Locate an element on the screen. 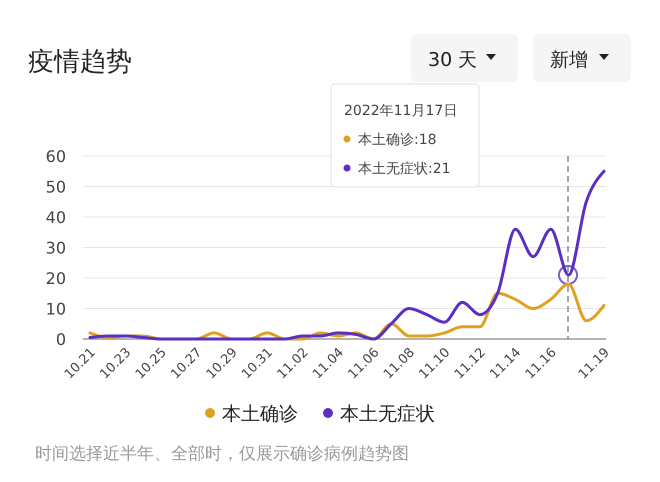 The height and width of the screenshot is (482, 660). legend-label: 本土无症状 is located at coordinates (387, 414).